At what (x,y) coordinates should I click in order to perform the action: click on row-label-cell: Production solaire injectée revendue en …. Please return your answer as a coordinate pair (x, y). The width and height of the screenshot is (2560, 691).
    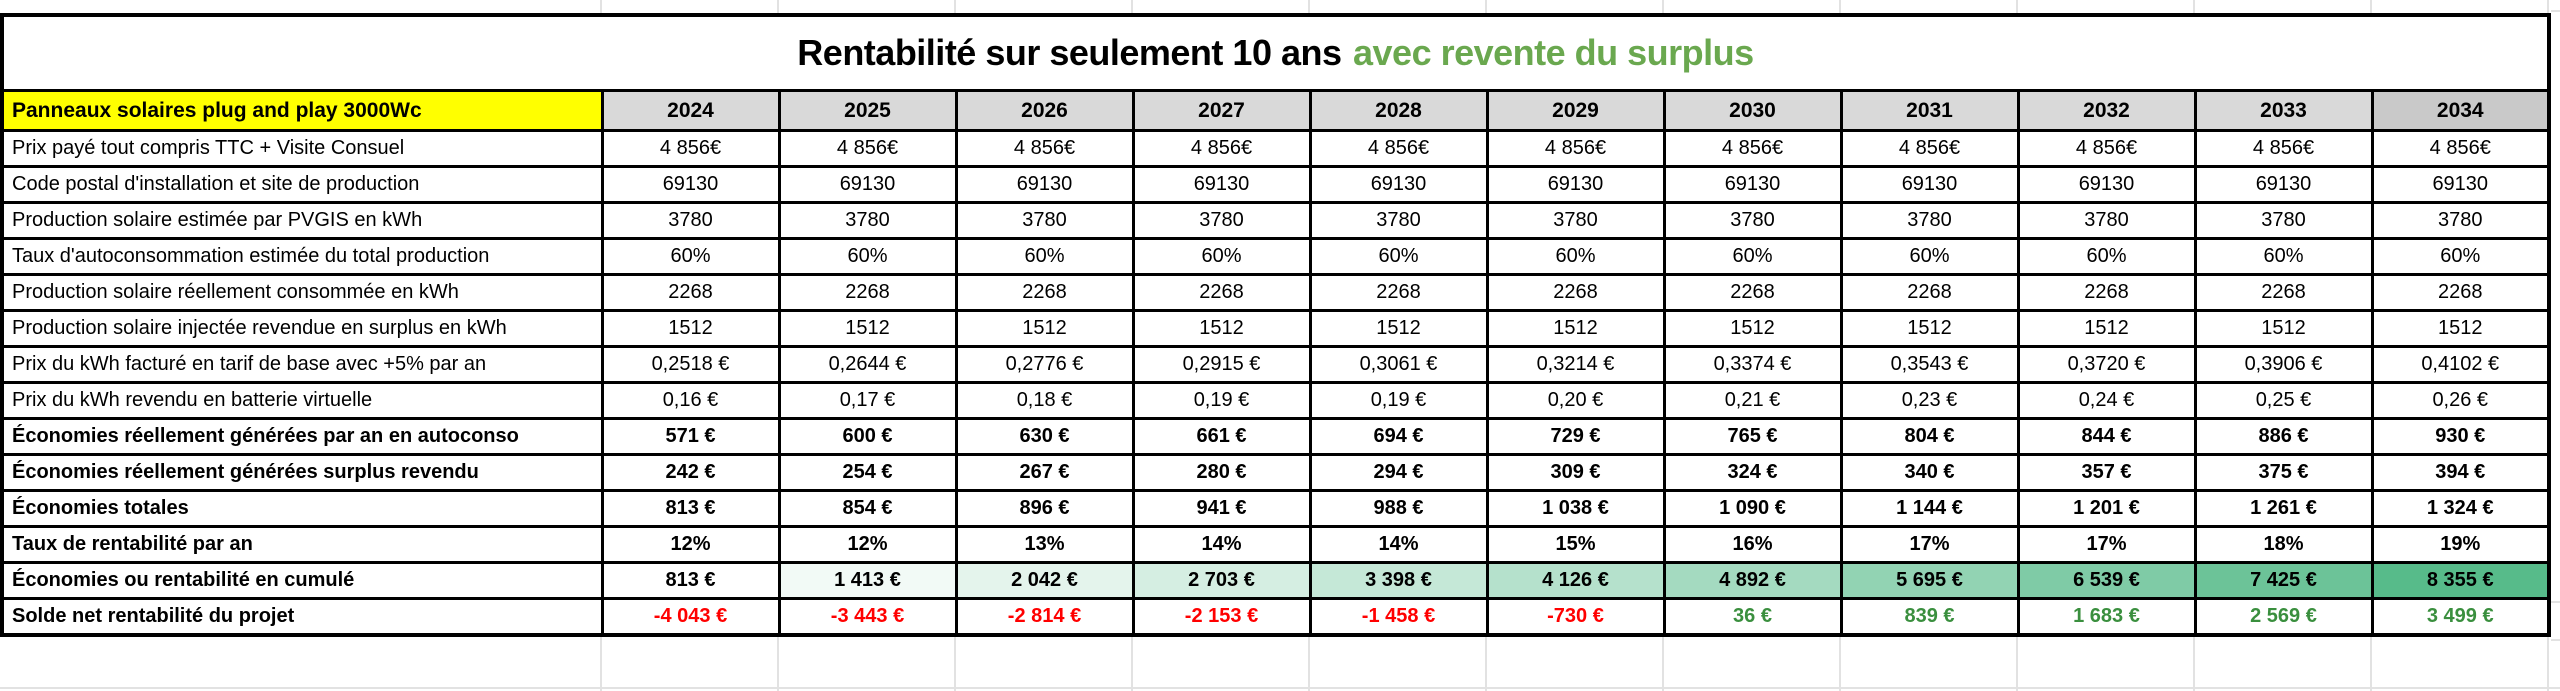
    Looking at the image, I should click on (302, 328).